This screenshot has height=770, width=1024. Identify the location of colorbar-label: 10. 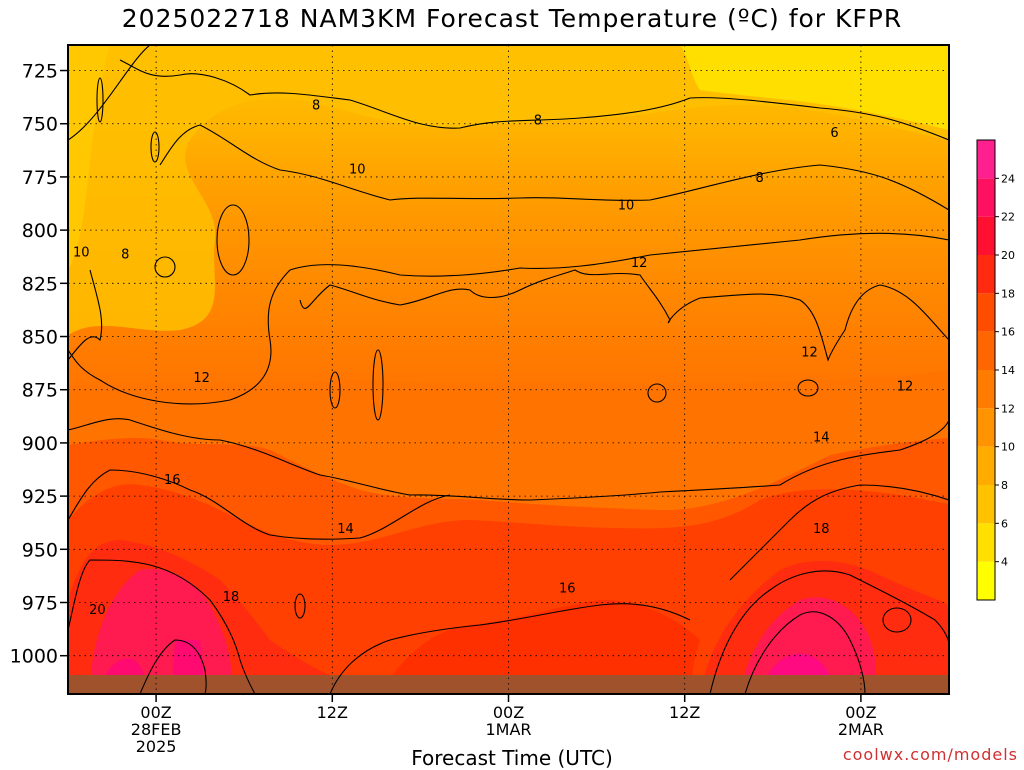
(1008, 447).